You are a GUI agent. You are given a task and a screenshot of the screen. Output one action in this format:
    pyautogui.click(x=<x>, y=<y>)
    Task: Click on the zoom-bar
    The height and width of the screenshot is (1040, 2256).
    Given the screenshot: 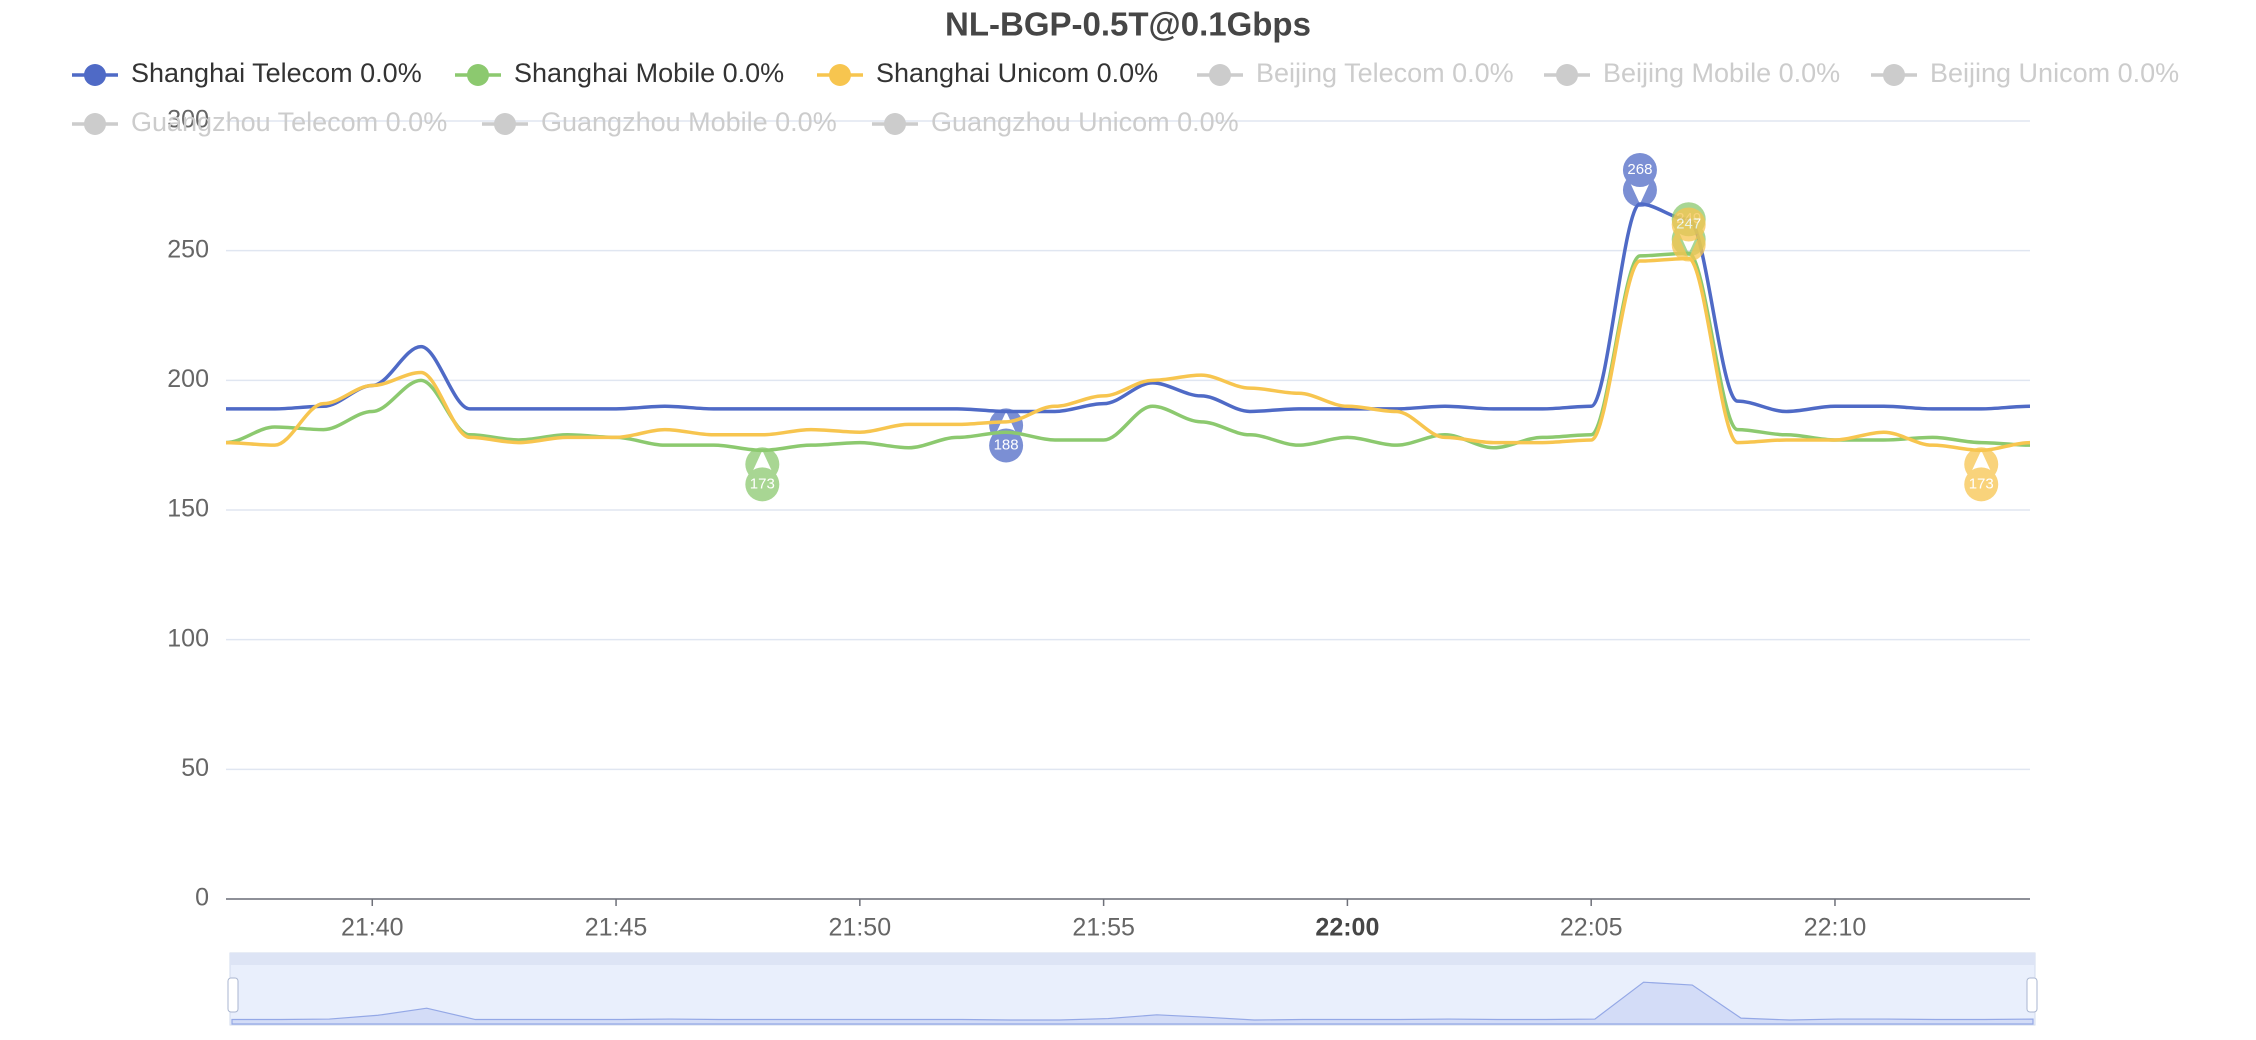 What is the action you would take?
    pyautogui.click(x=1132, y=959)
    